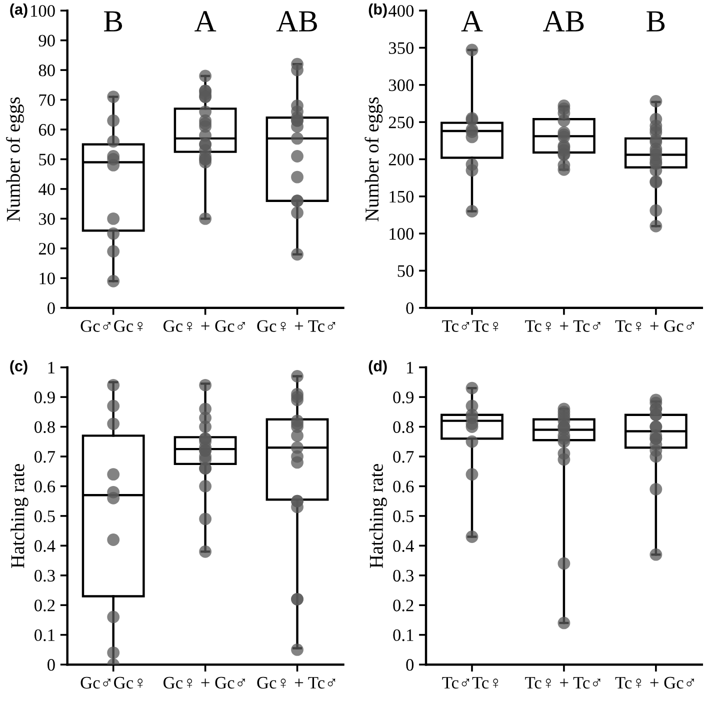 The height and width of the screenshot is (707, 709). Describe the element at coordinates (46, 40) in the screenshot. I see `y-tick-label: 90` at that location.